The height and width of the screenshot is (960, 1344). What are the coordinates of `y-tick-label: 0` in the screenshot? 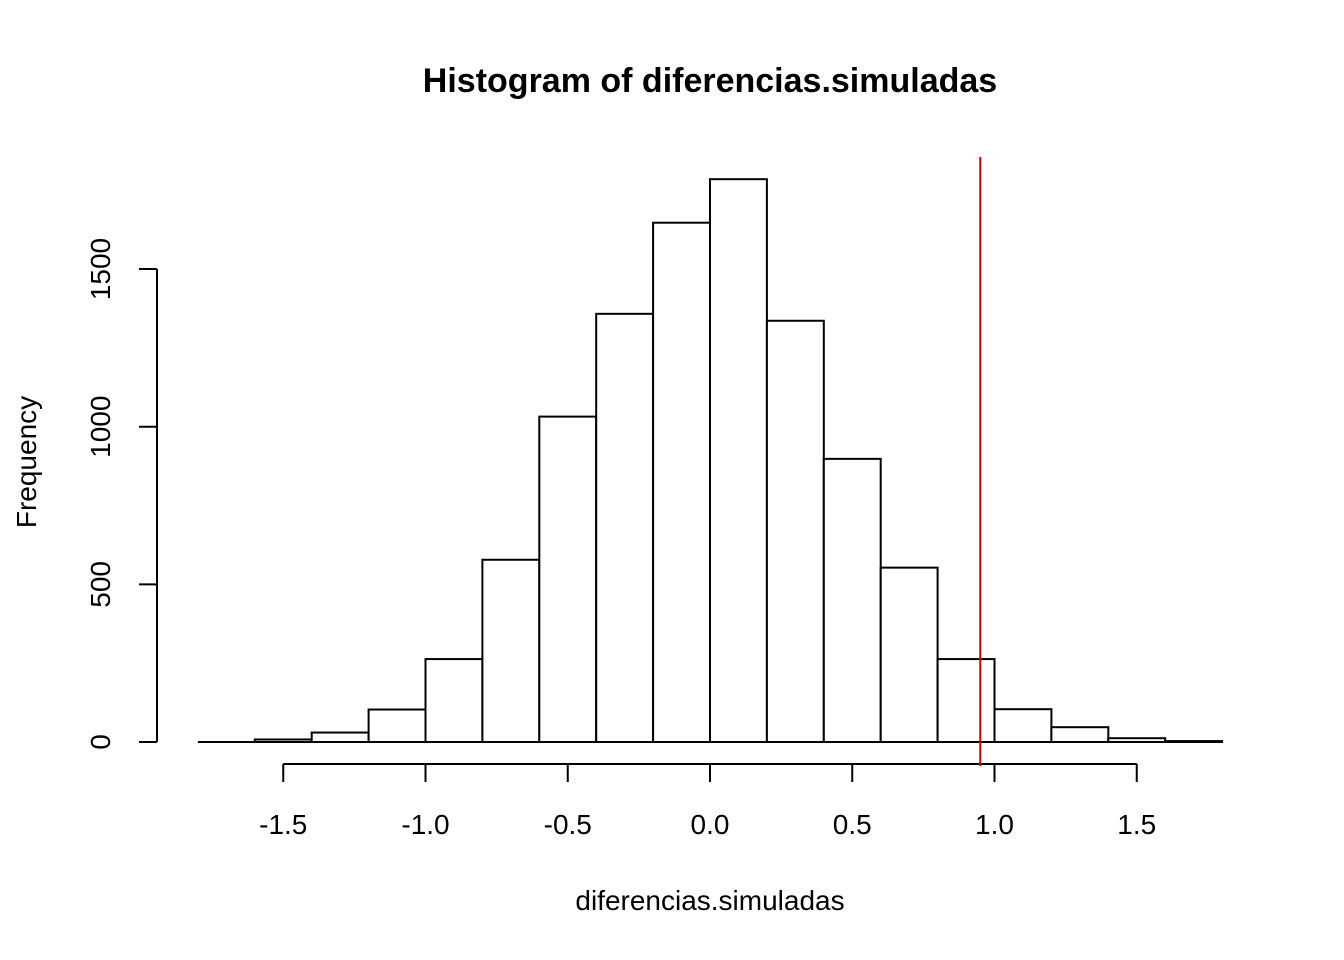 It's located at (100, 742).